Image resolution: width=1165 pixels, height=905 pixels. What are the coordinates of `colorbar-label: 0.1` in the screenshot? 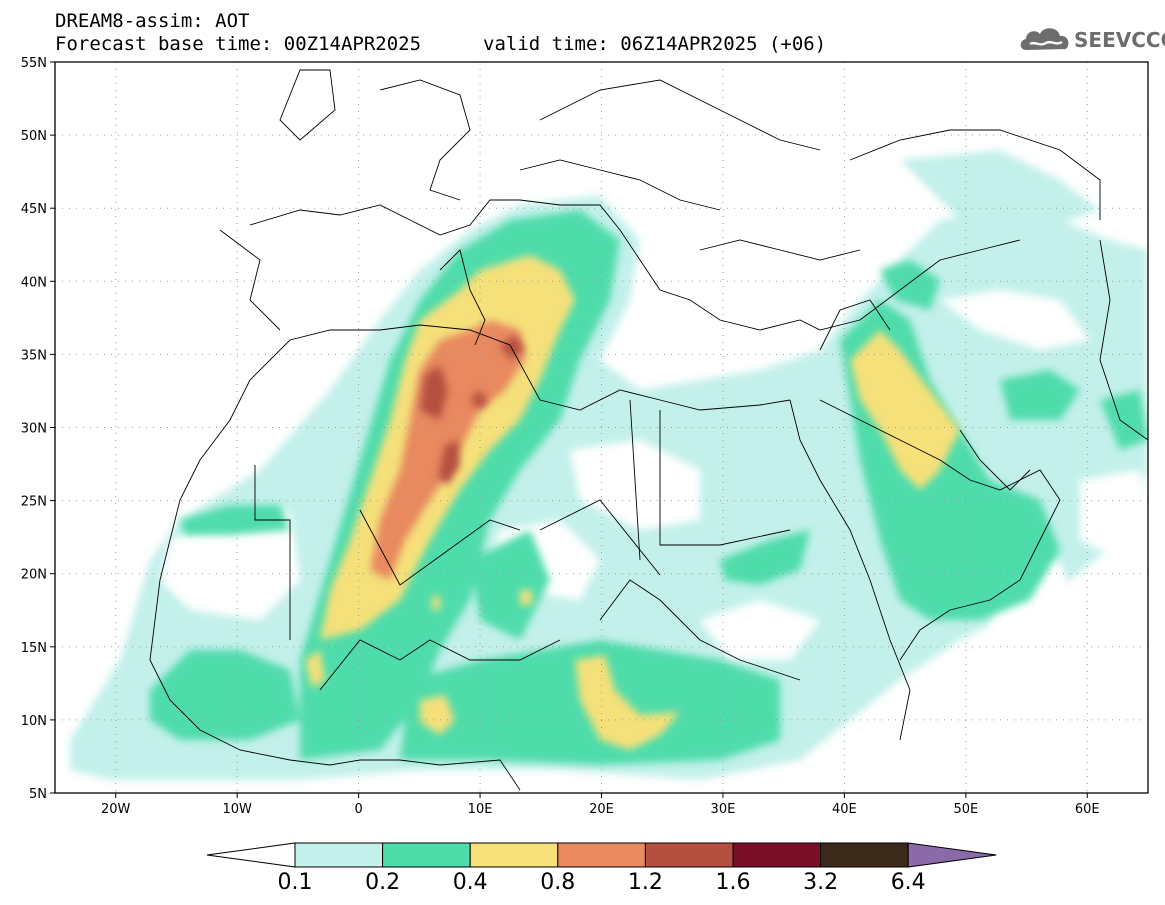 It's located at (295, 882).